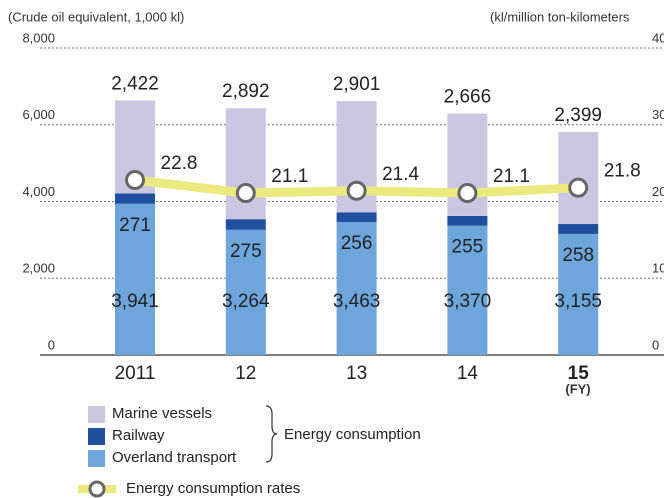 The image size is (664, 498). I want to click on data-label: 275, so click(246, 251).